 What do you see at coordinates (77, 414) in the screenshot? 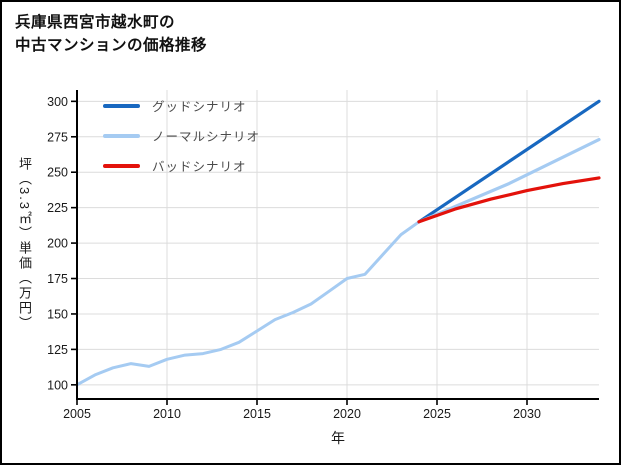
I see `x-tick-label: 2005` at bounding box center [77, 414].